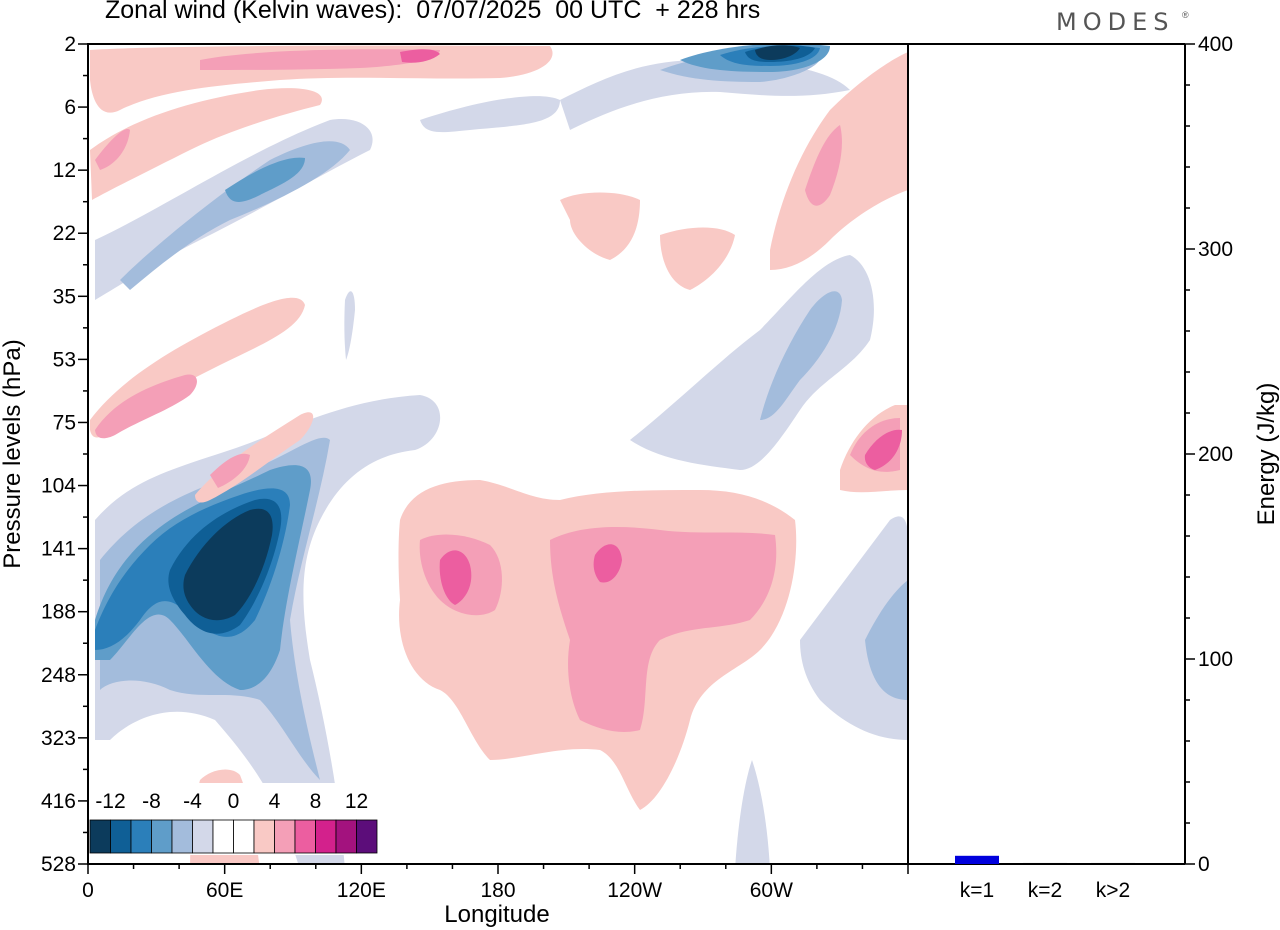 This screenshot has height=930, width=1280. Describe the element at coordinates (1215, 659) in the screenshot. I see `energy-tick-label: 100` at that location.